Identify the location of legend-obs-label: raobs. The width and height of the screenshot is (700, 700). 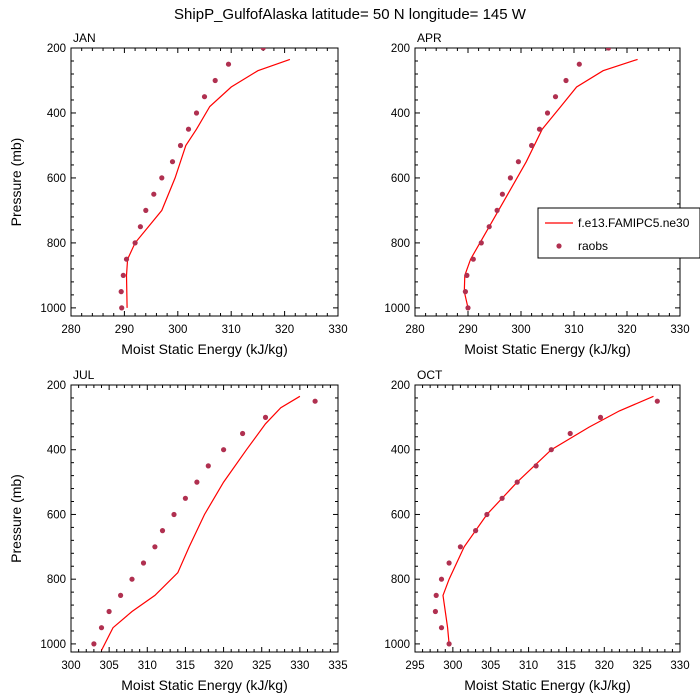
(593, 246).